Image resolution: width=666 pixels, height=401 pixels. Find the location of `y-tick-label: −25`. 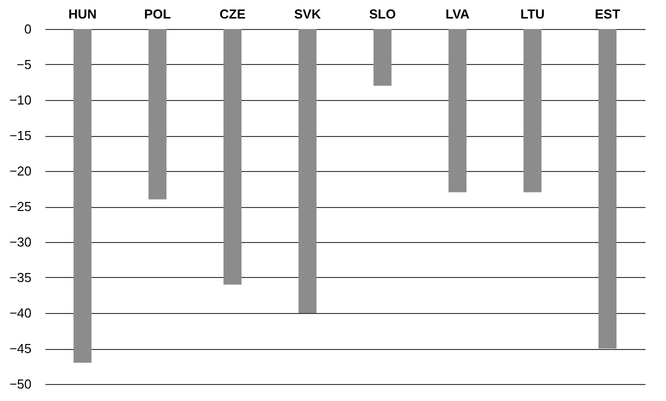

y-tick-label: −25 is located at coordinates (20, 206).